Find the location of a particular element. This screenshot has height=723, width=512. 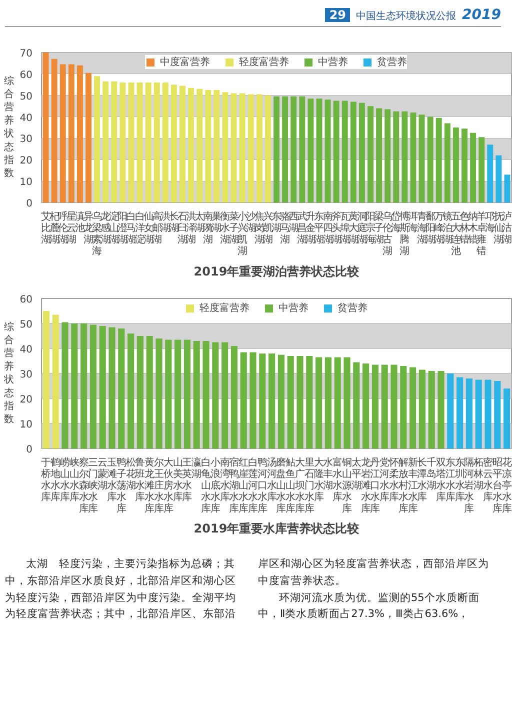

x-tick-label: 巢湖 is located at coordinates (217, 222).